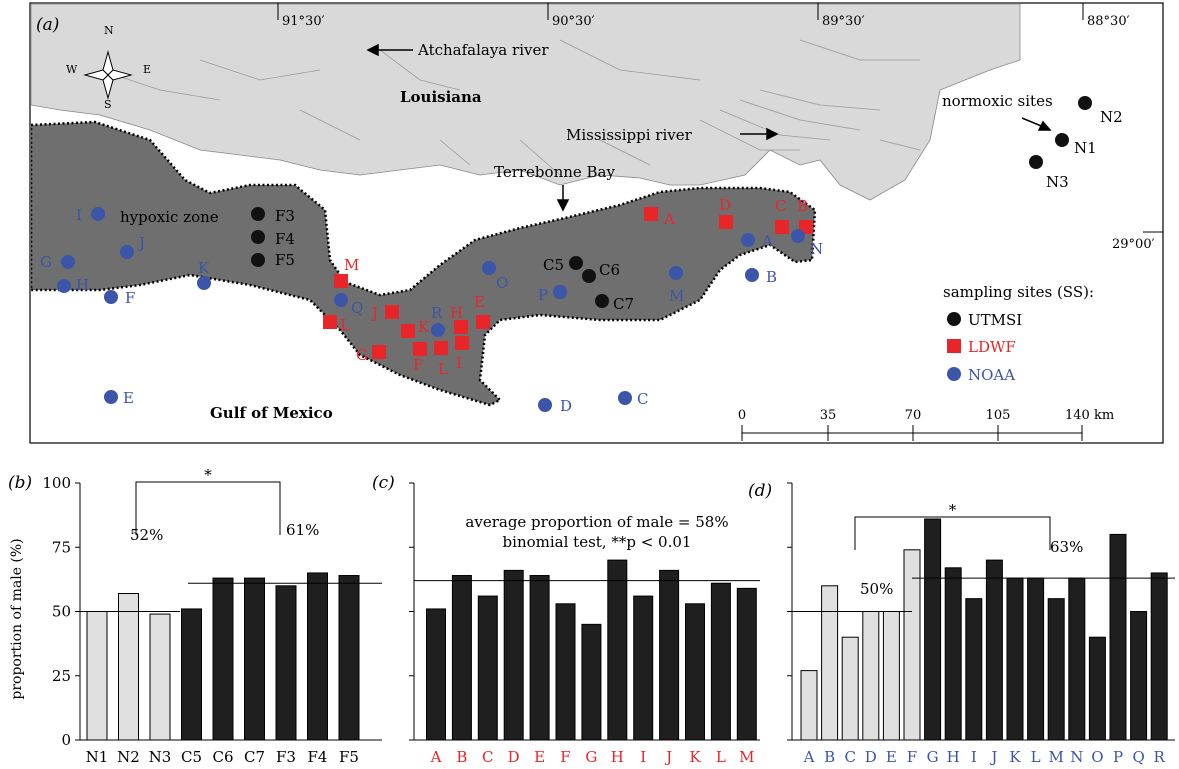  I want to click on x-tick-label-1-l: L, so click(721, 757).